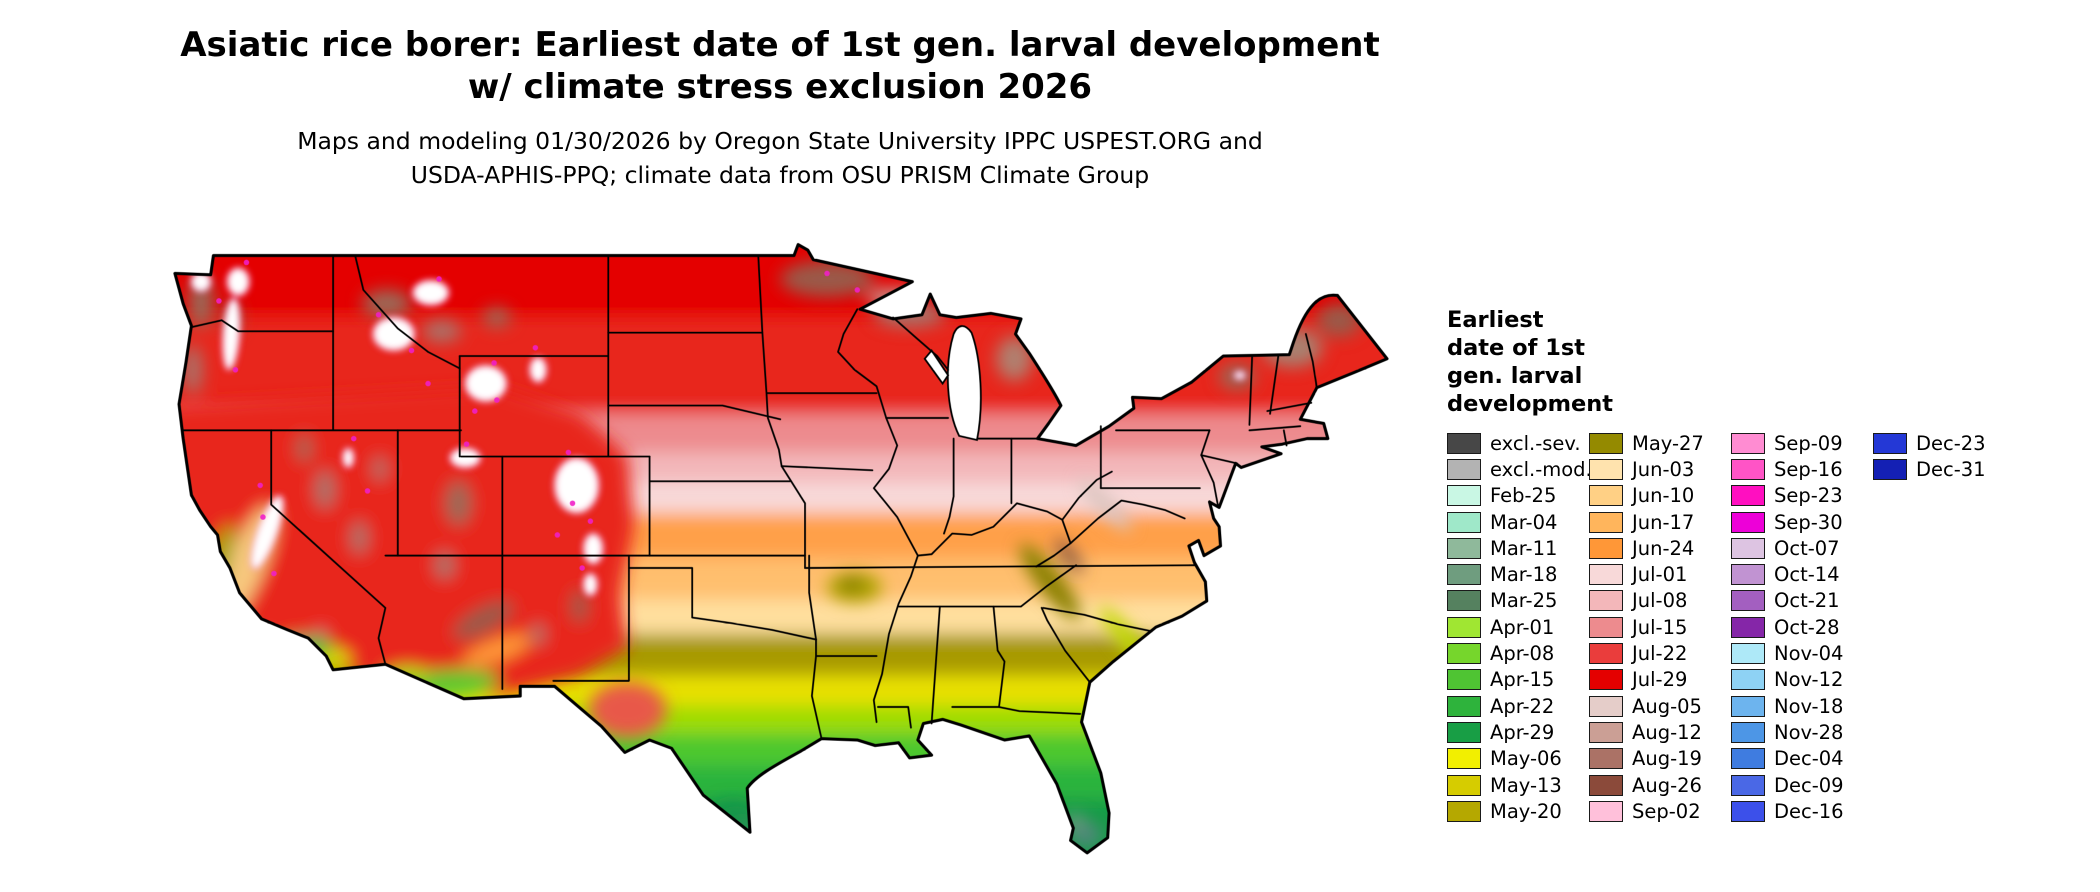 The height and width of the screenshot is (892, 2100). I want to click on legend-label: May-13, so click(1526, 785).